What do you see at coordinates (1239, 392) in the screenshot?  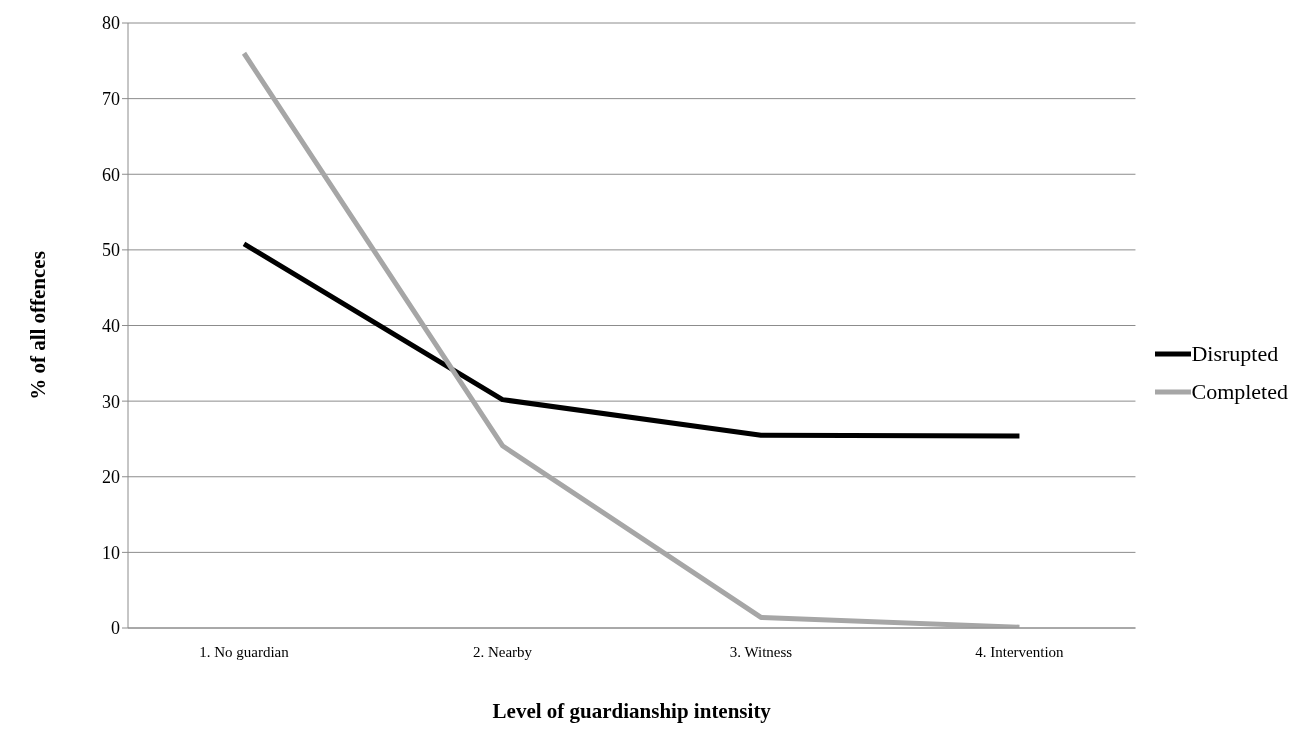 I see `legend-label: Completed` at bounding box center [1239, 392].